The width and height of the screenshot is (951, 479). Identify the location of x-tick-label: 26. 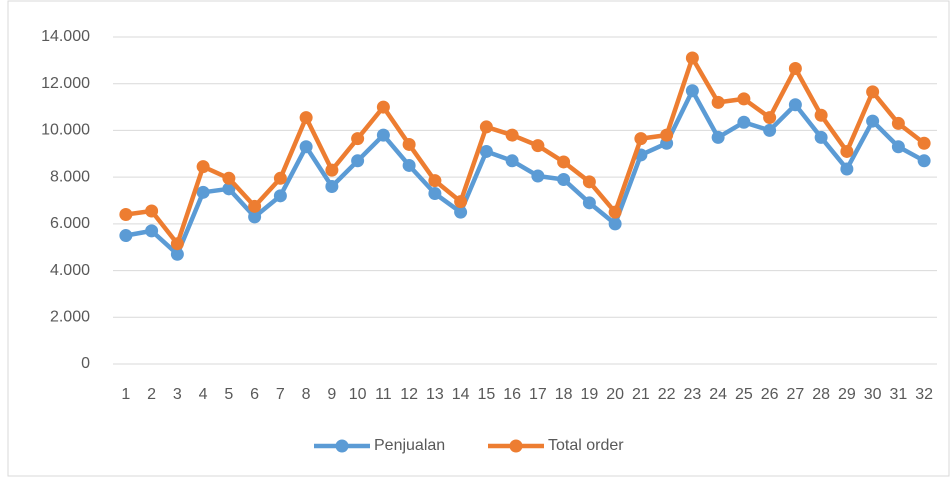
(770, 394).